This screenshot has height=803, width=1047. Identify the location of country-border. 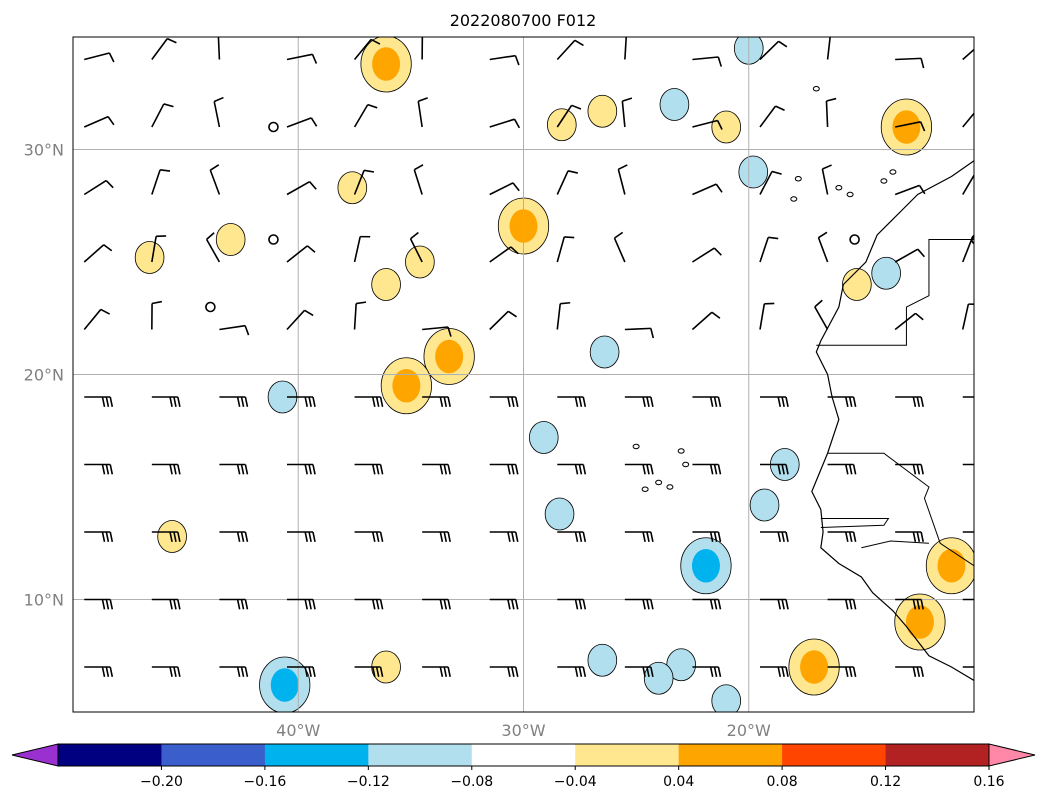
(895, 292).